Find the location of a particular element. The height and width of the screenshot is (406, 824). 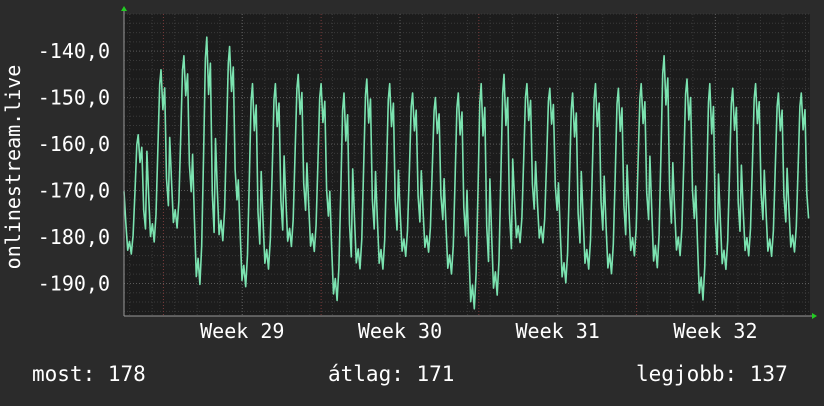

y-tick-label: -190,0 is located at coordinates (74, 283).